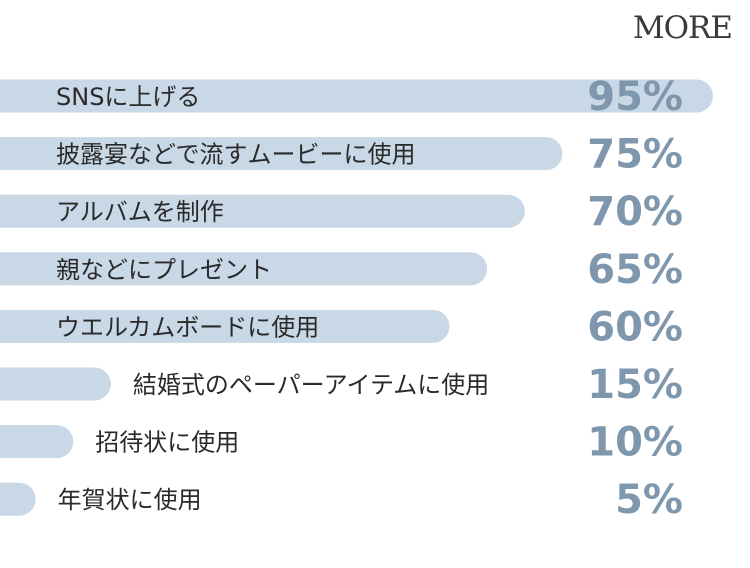 Image resolution: width=750 pixels, height=568 pixels. I want to click on value-labels-layer: 95% 75% 70% 65% 60% 15% 10% 5%, so click(635, 298).